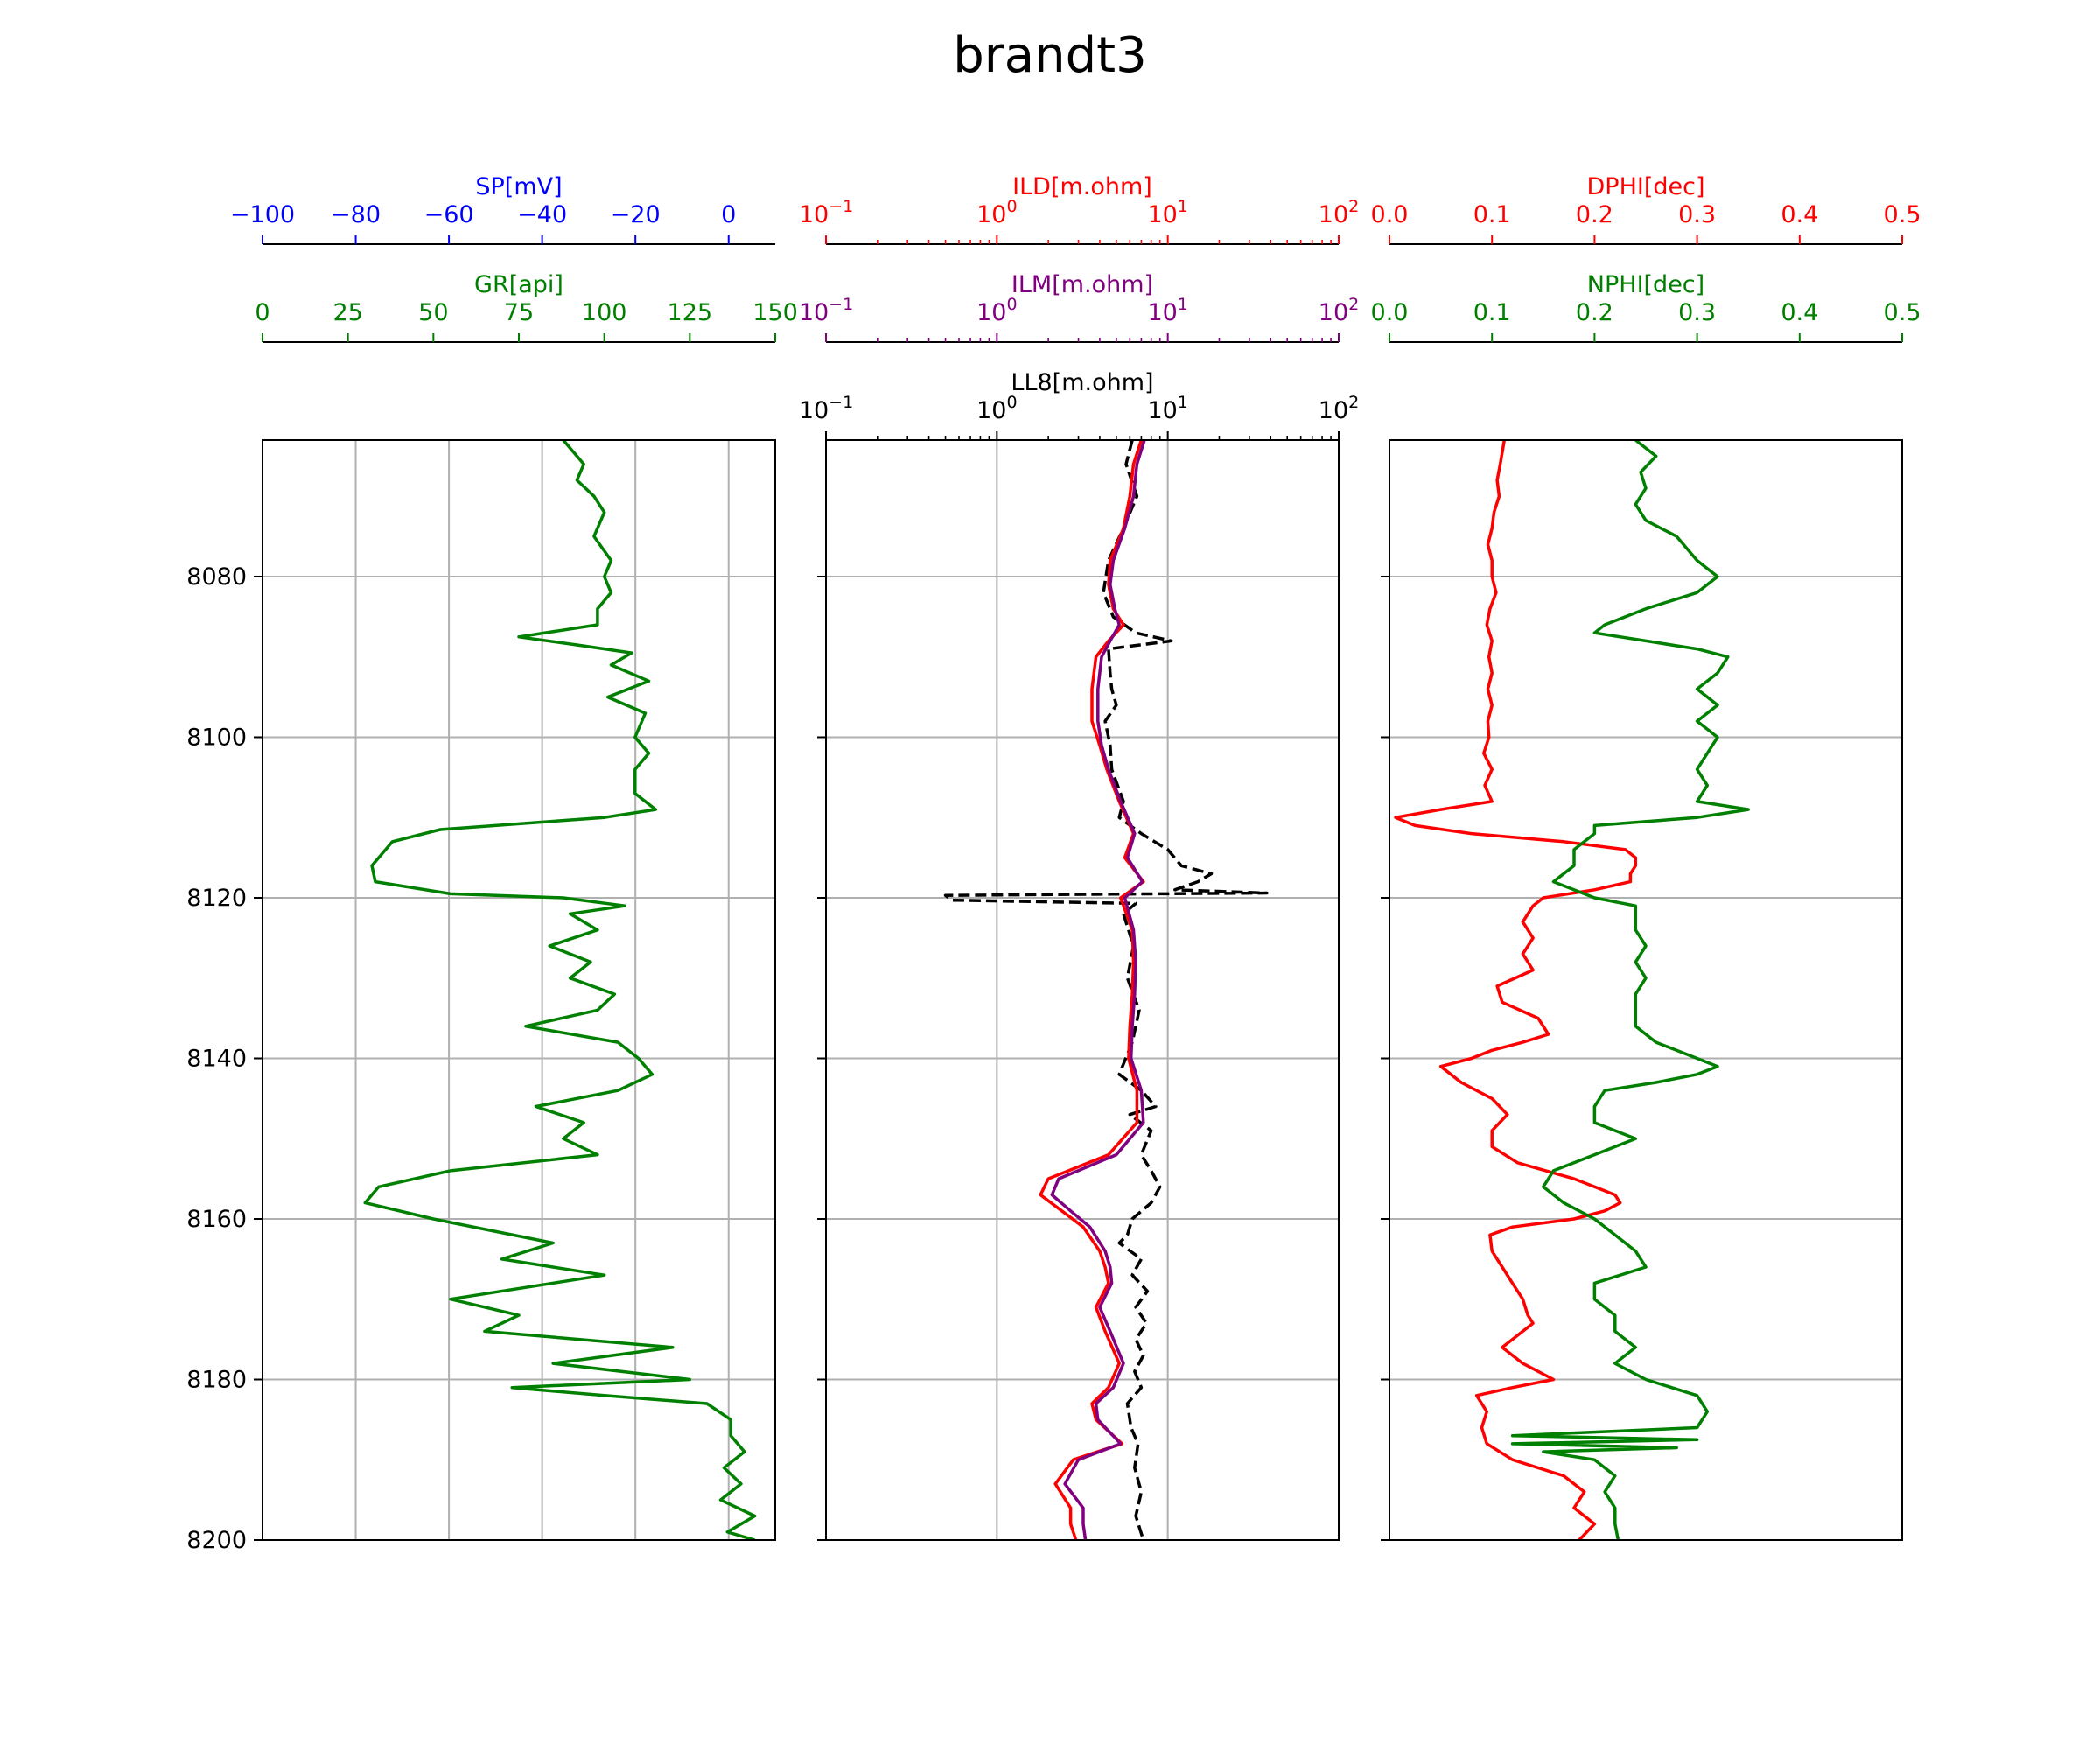 The image size is (2100, 1750). Describe the element at coordinates (502, 209) in the screenshot. I see `scale-axis-sp: −100 −80 −60 −40 −20 0 SP[mV]` at that location.